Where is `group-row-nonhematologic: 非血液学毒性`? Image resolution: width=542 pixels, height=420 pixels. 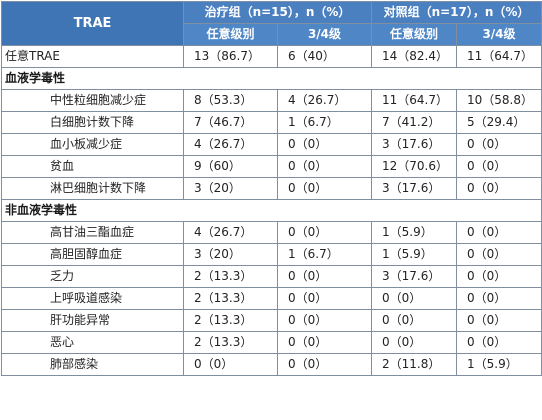
group-row-nonhematologic: 非血液学毒性 is located at coordinates (271, 210).